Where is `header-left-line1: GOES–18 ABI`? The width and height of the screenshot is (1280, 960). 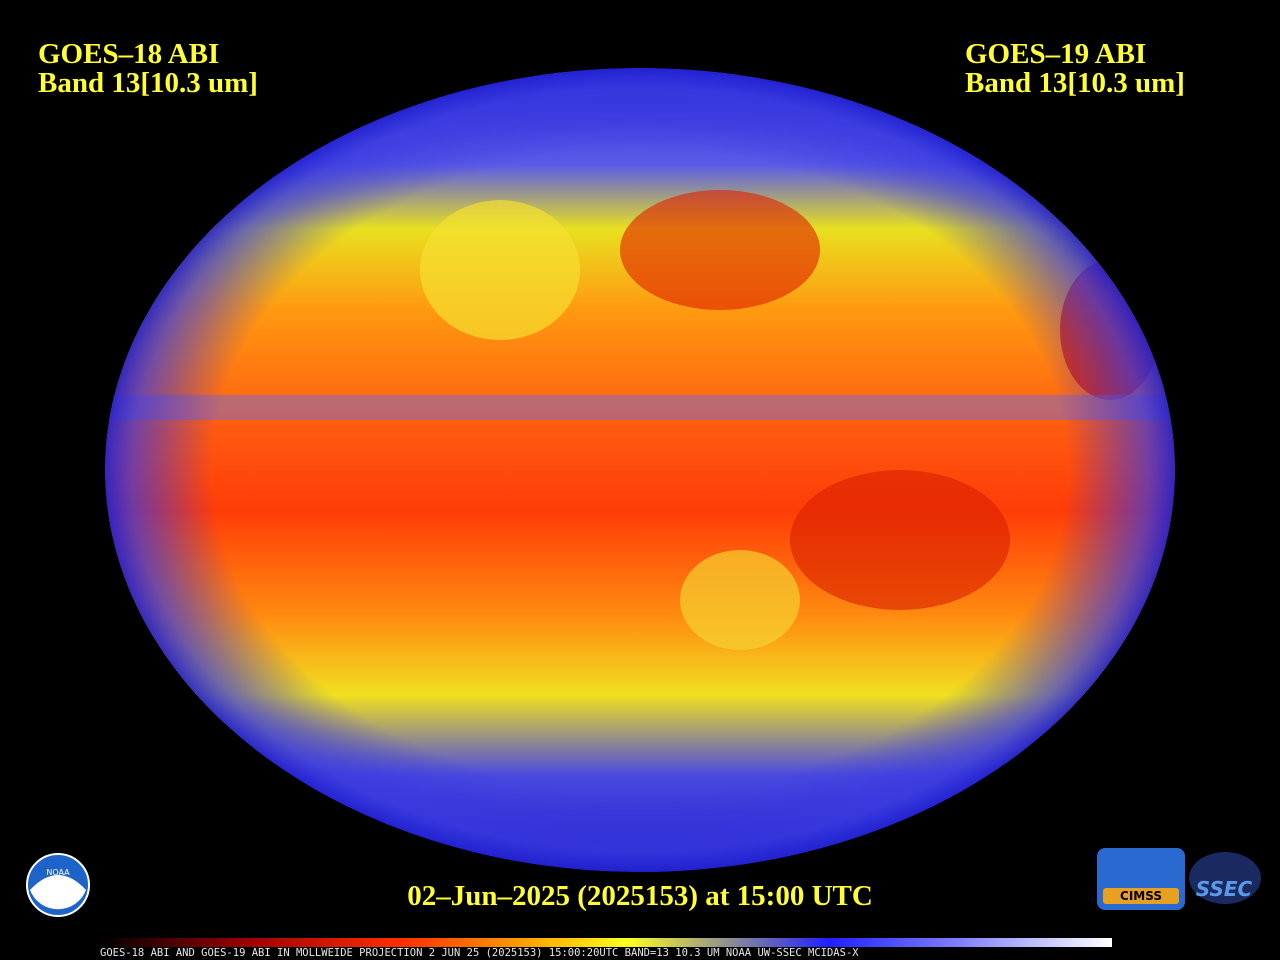 header-left-line1: GOES–18 ABI is located at coordinates (128, 54).